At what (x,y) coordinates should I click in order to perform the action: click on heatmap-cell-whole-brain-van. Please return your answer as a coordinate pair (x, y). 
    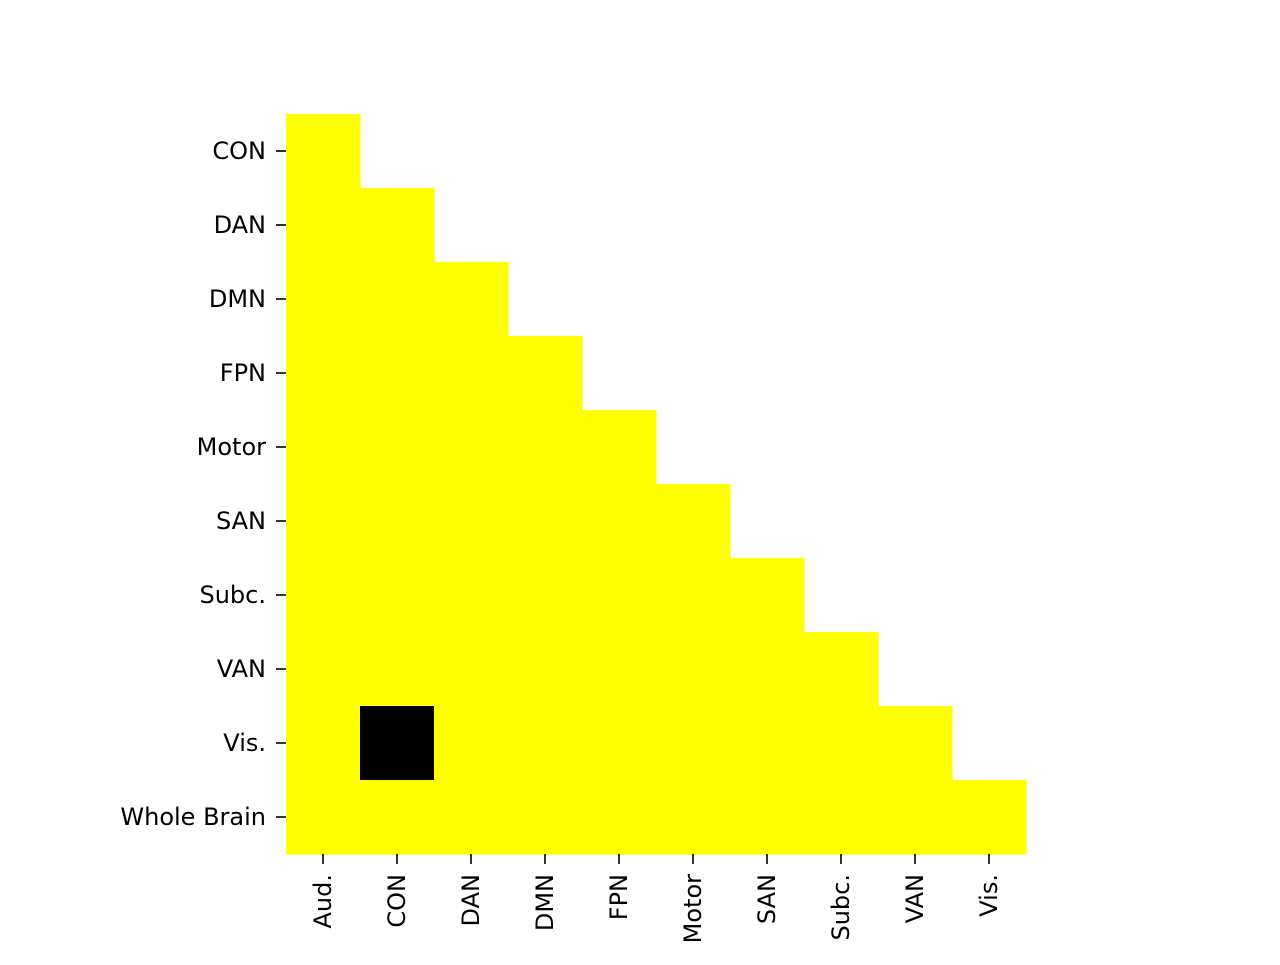
    Looking at the image, I should click on (915, 817).